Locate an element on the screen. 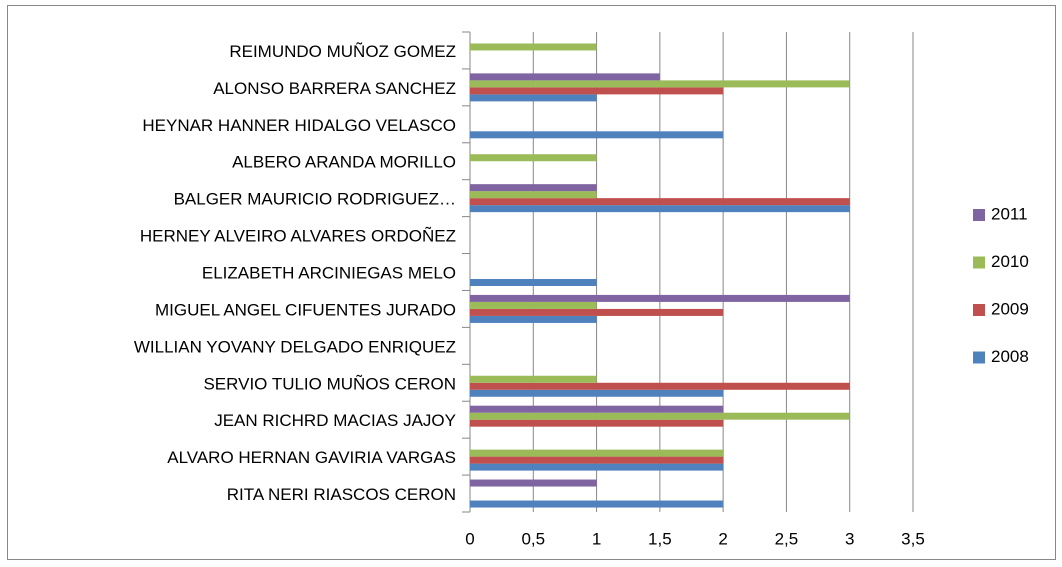  legend-label: 2009 is located at coordinates (1010, 308).